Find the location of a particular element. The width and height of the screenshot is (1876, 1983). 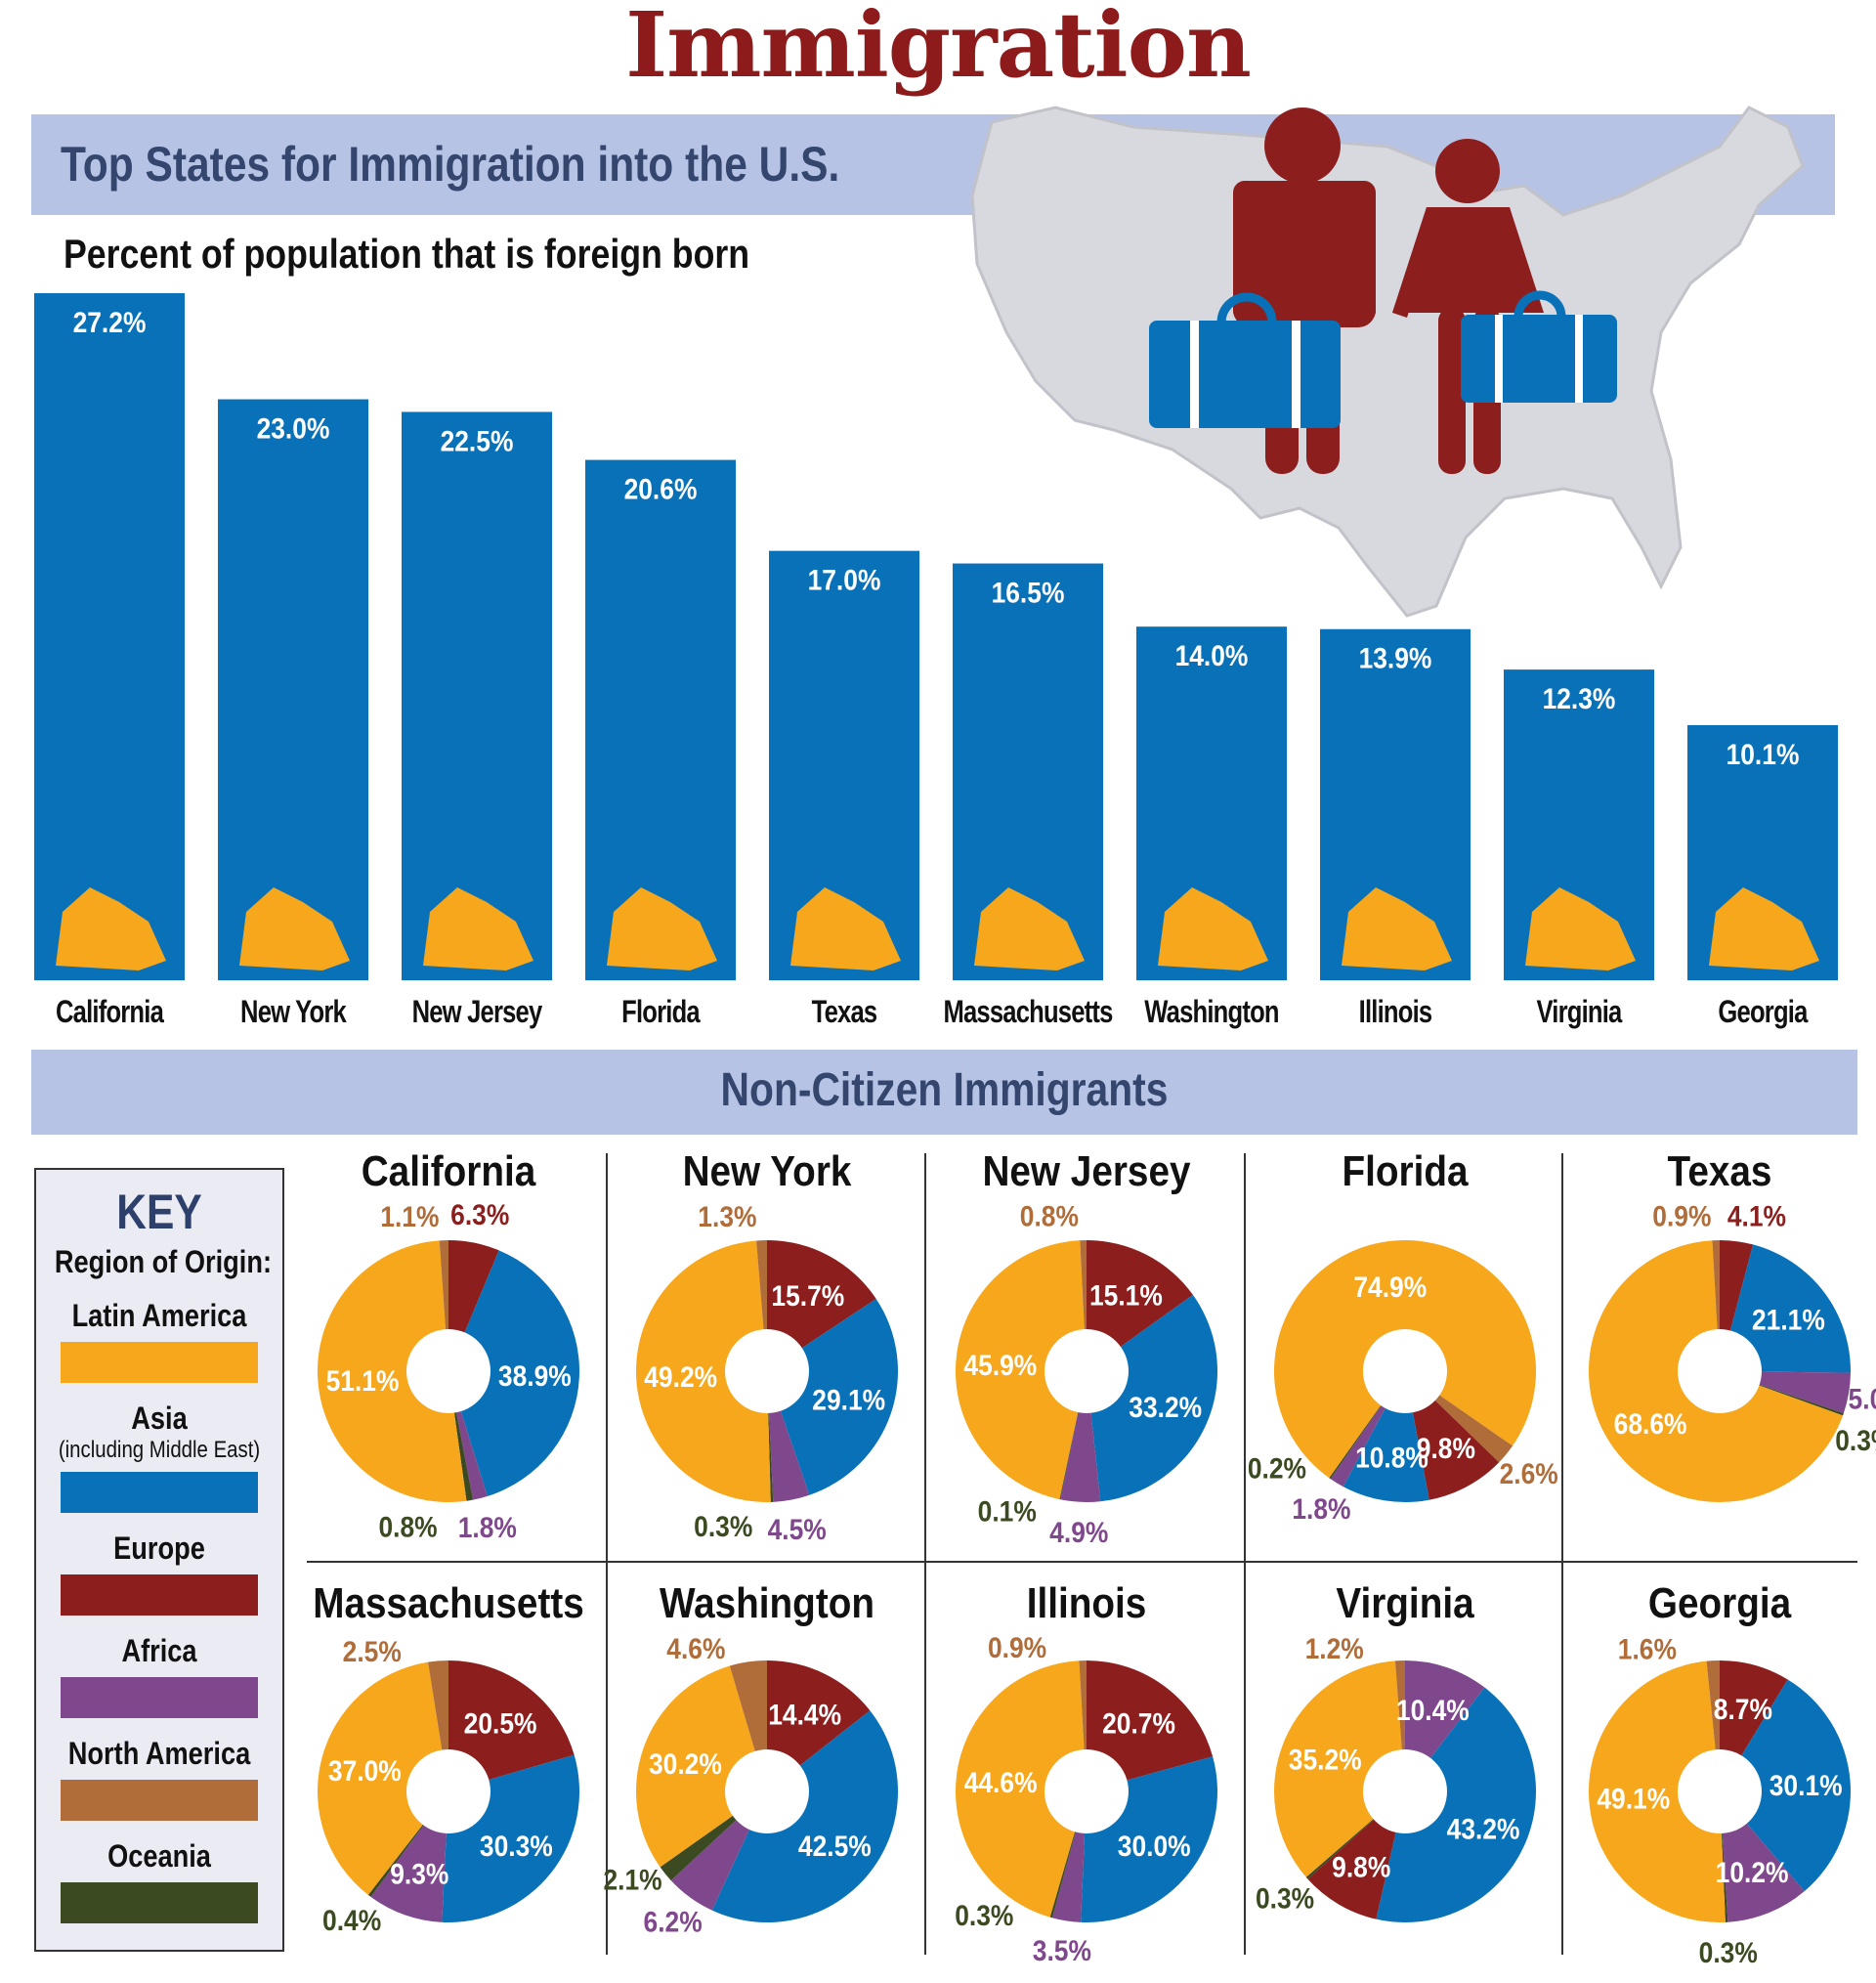

legend-title: KEY is located at coordinates (159, 1212).